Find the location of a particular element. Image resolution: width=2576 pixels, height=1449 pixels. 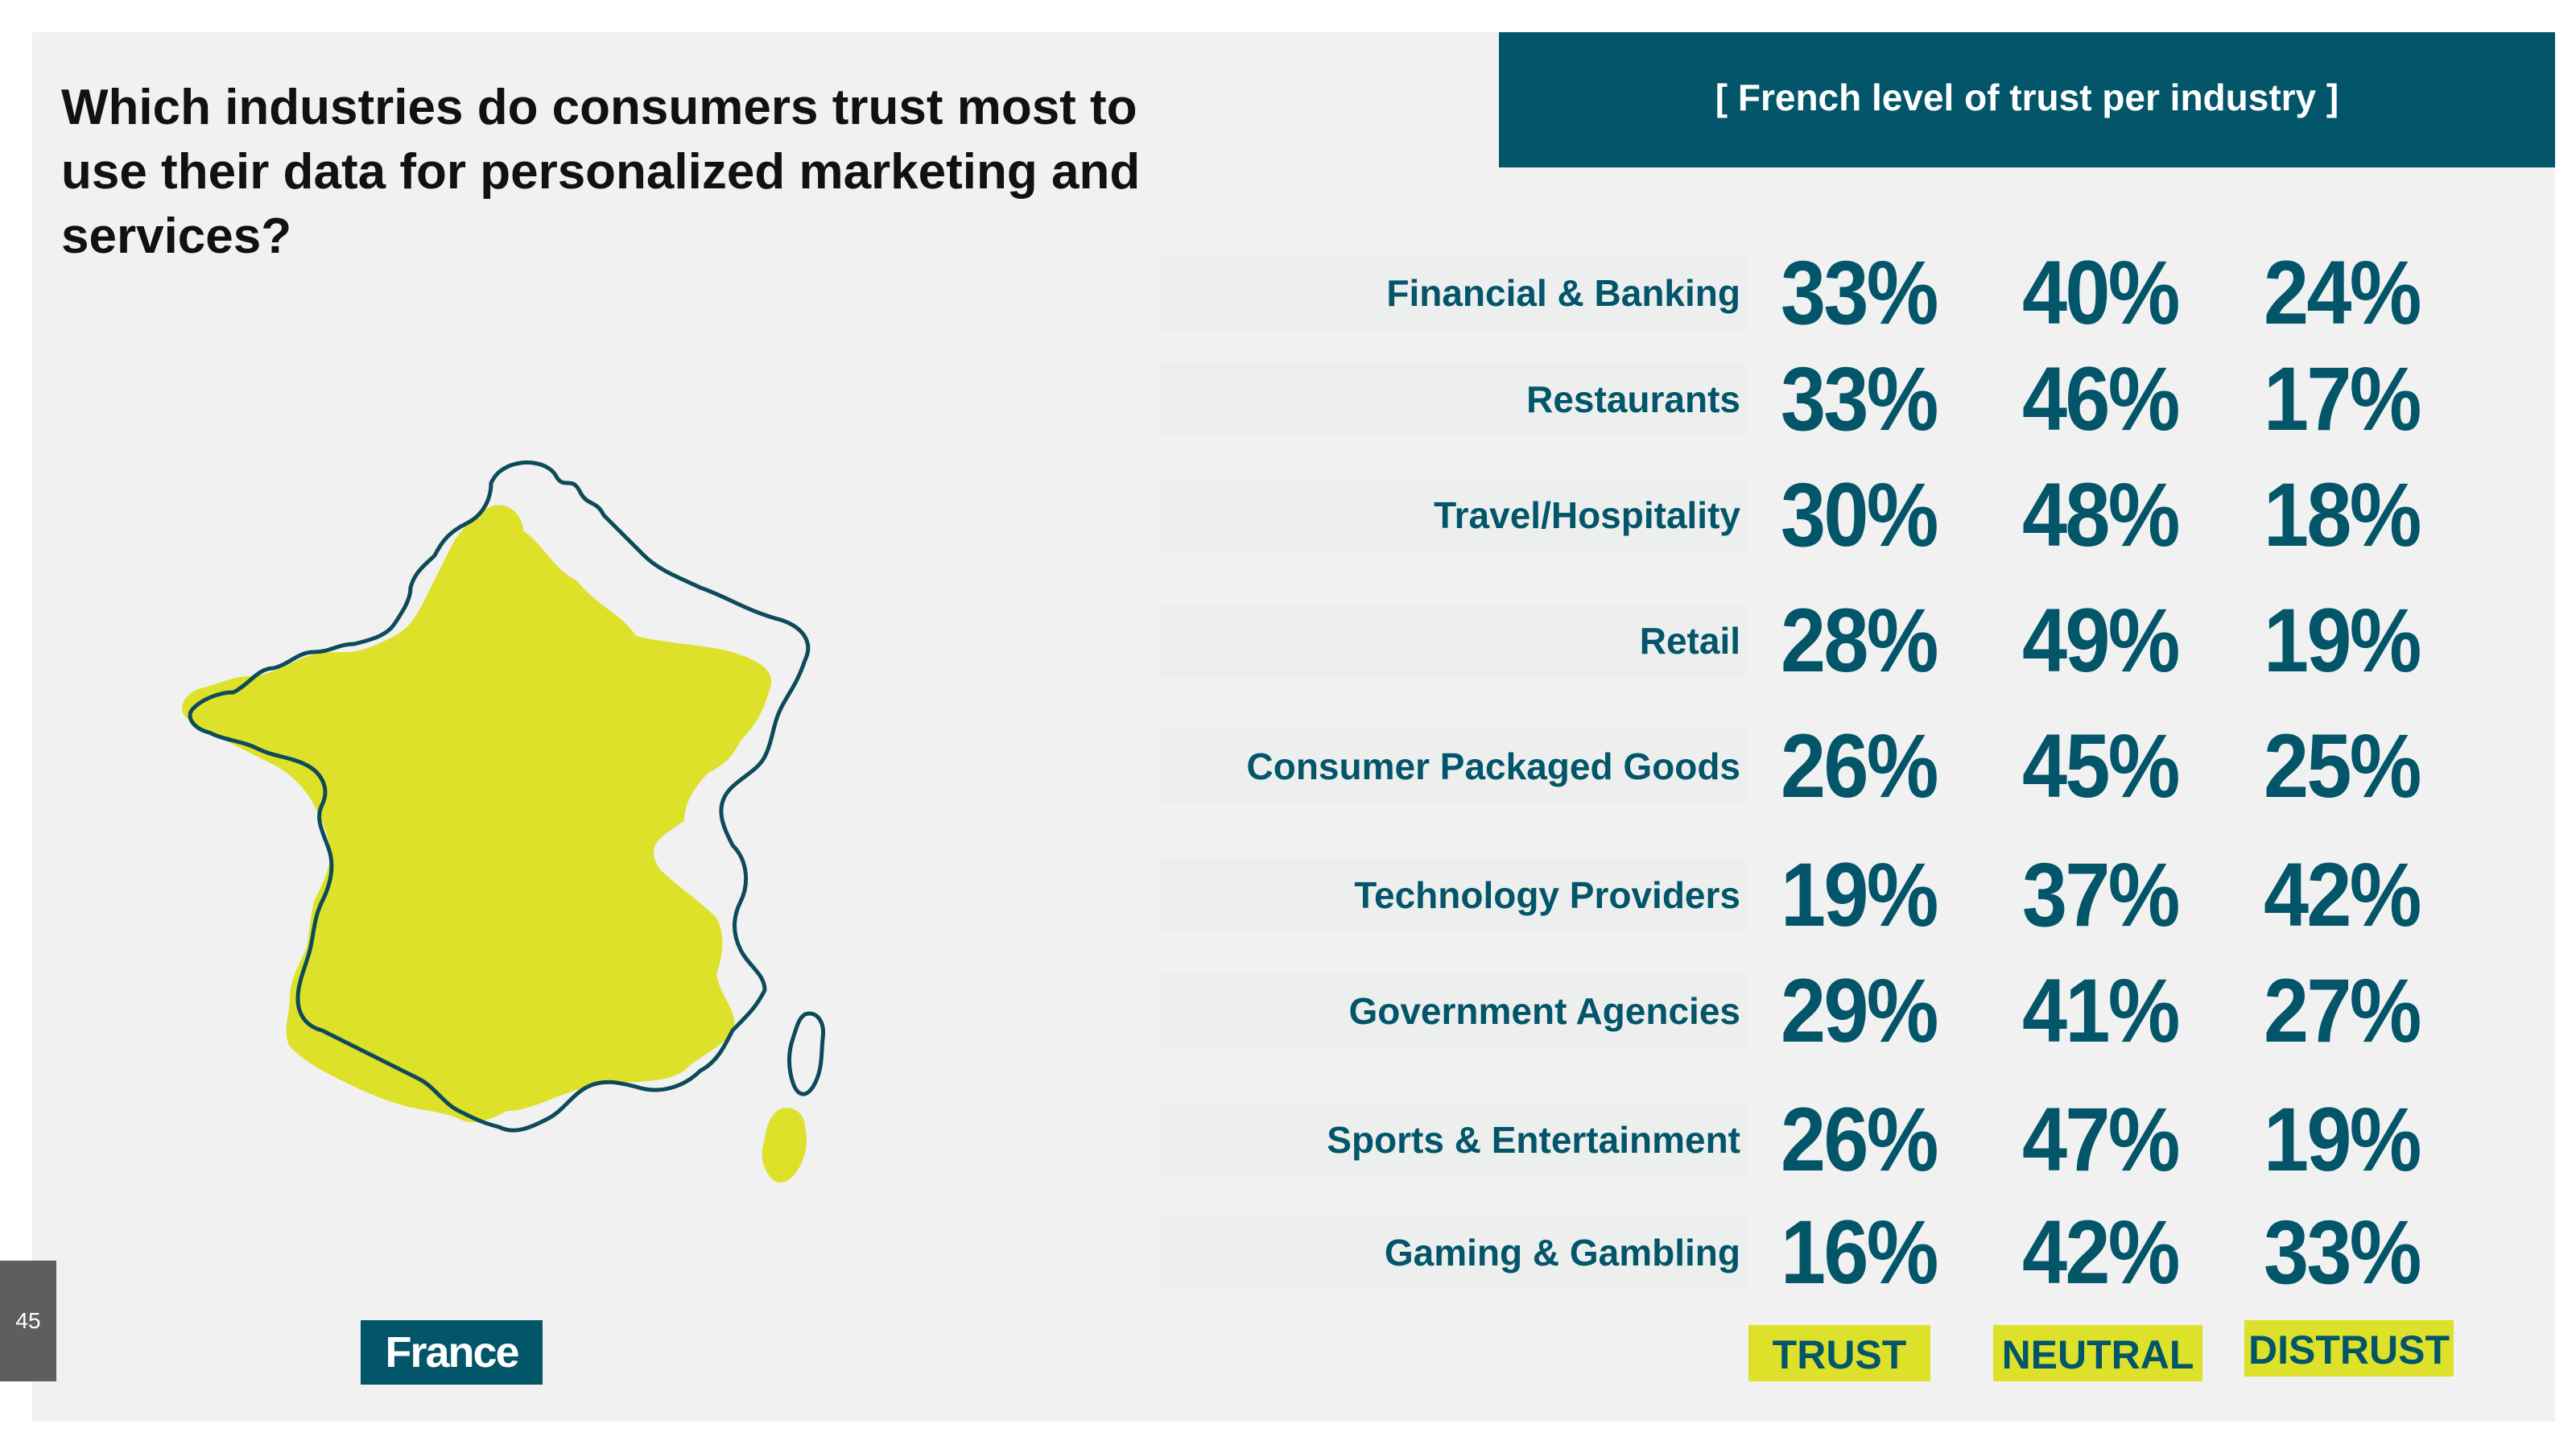

france-map-icon is located at coordinates (504, 821).